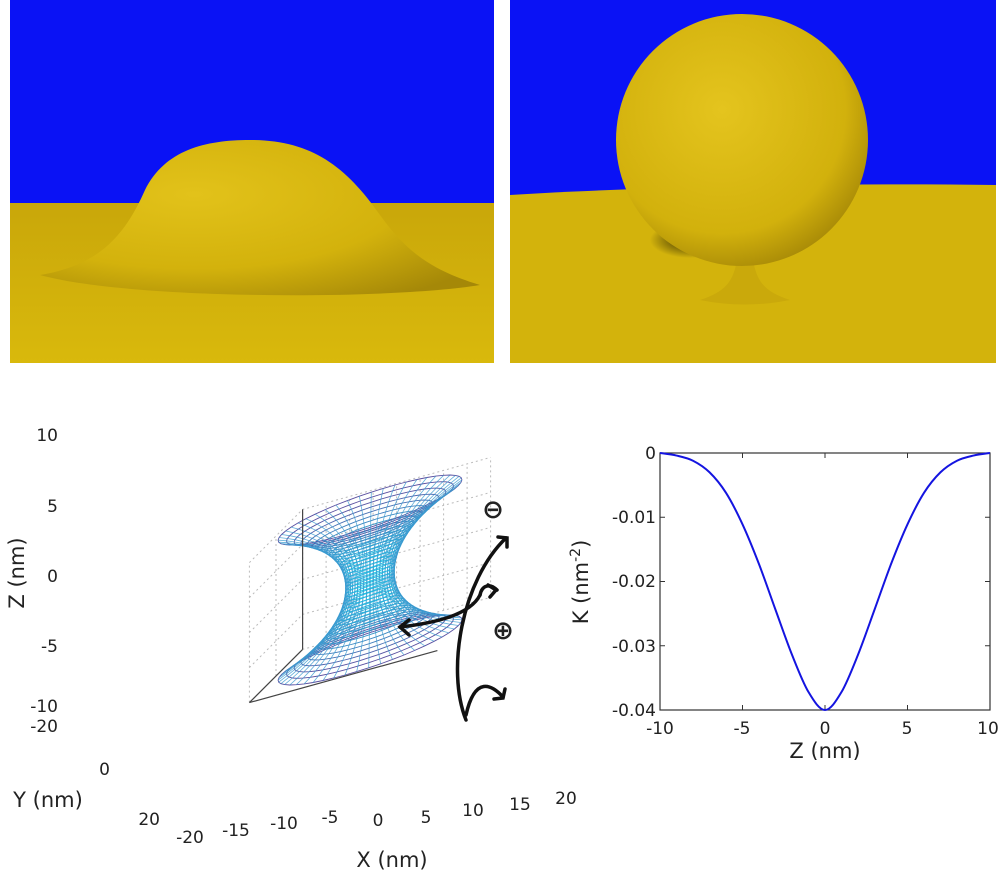 This screenshot has height=878, width=1000. What do you see at coordinates (988, 729) in the screenshot?
I see `k-x-tick: 10` at bounding box center [988, 729].